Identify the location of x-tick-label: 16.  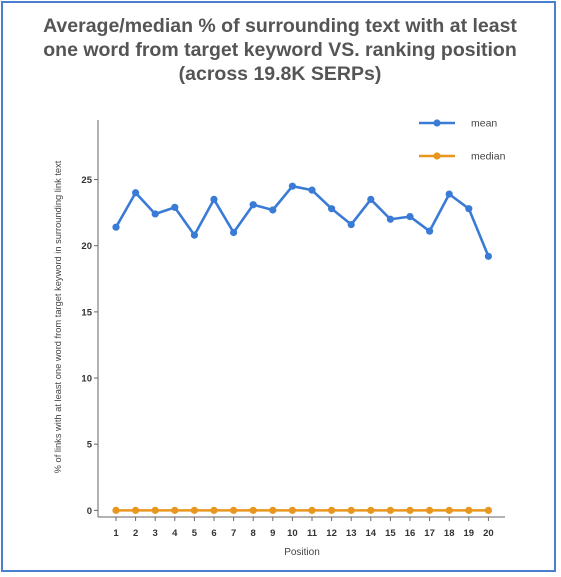
(410, 533).